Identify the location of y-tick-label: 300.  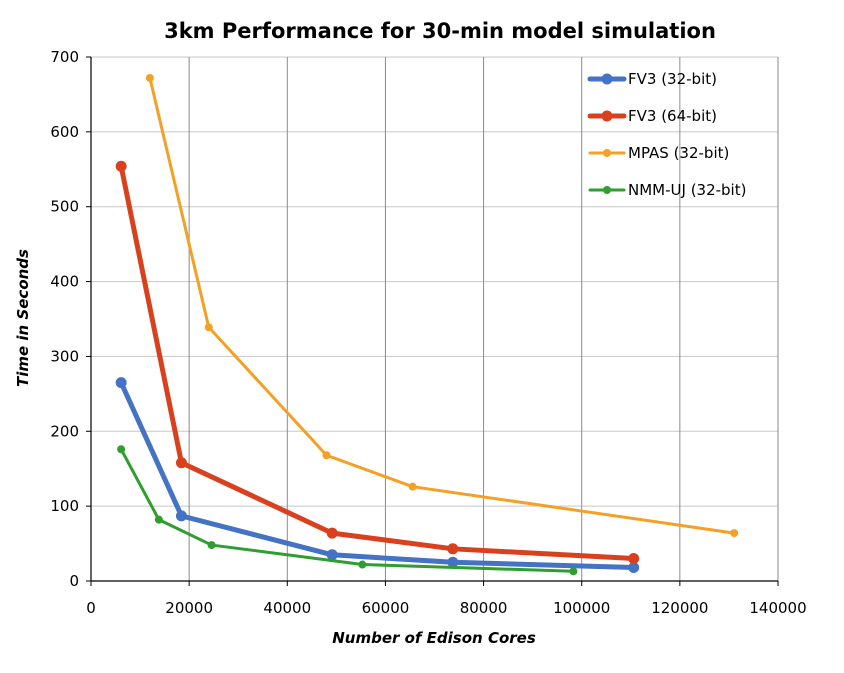
(64, 356).